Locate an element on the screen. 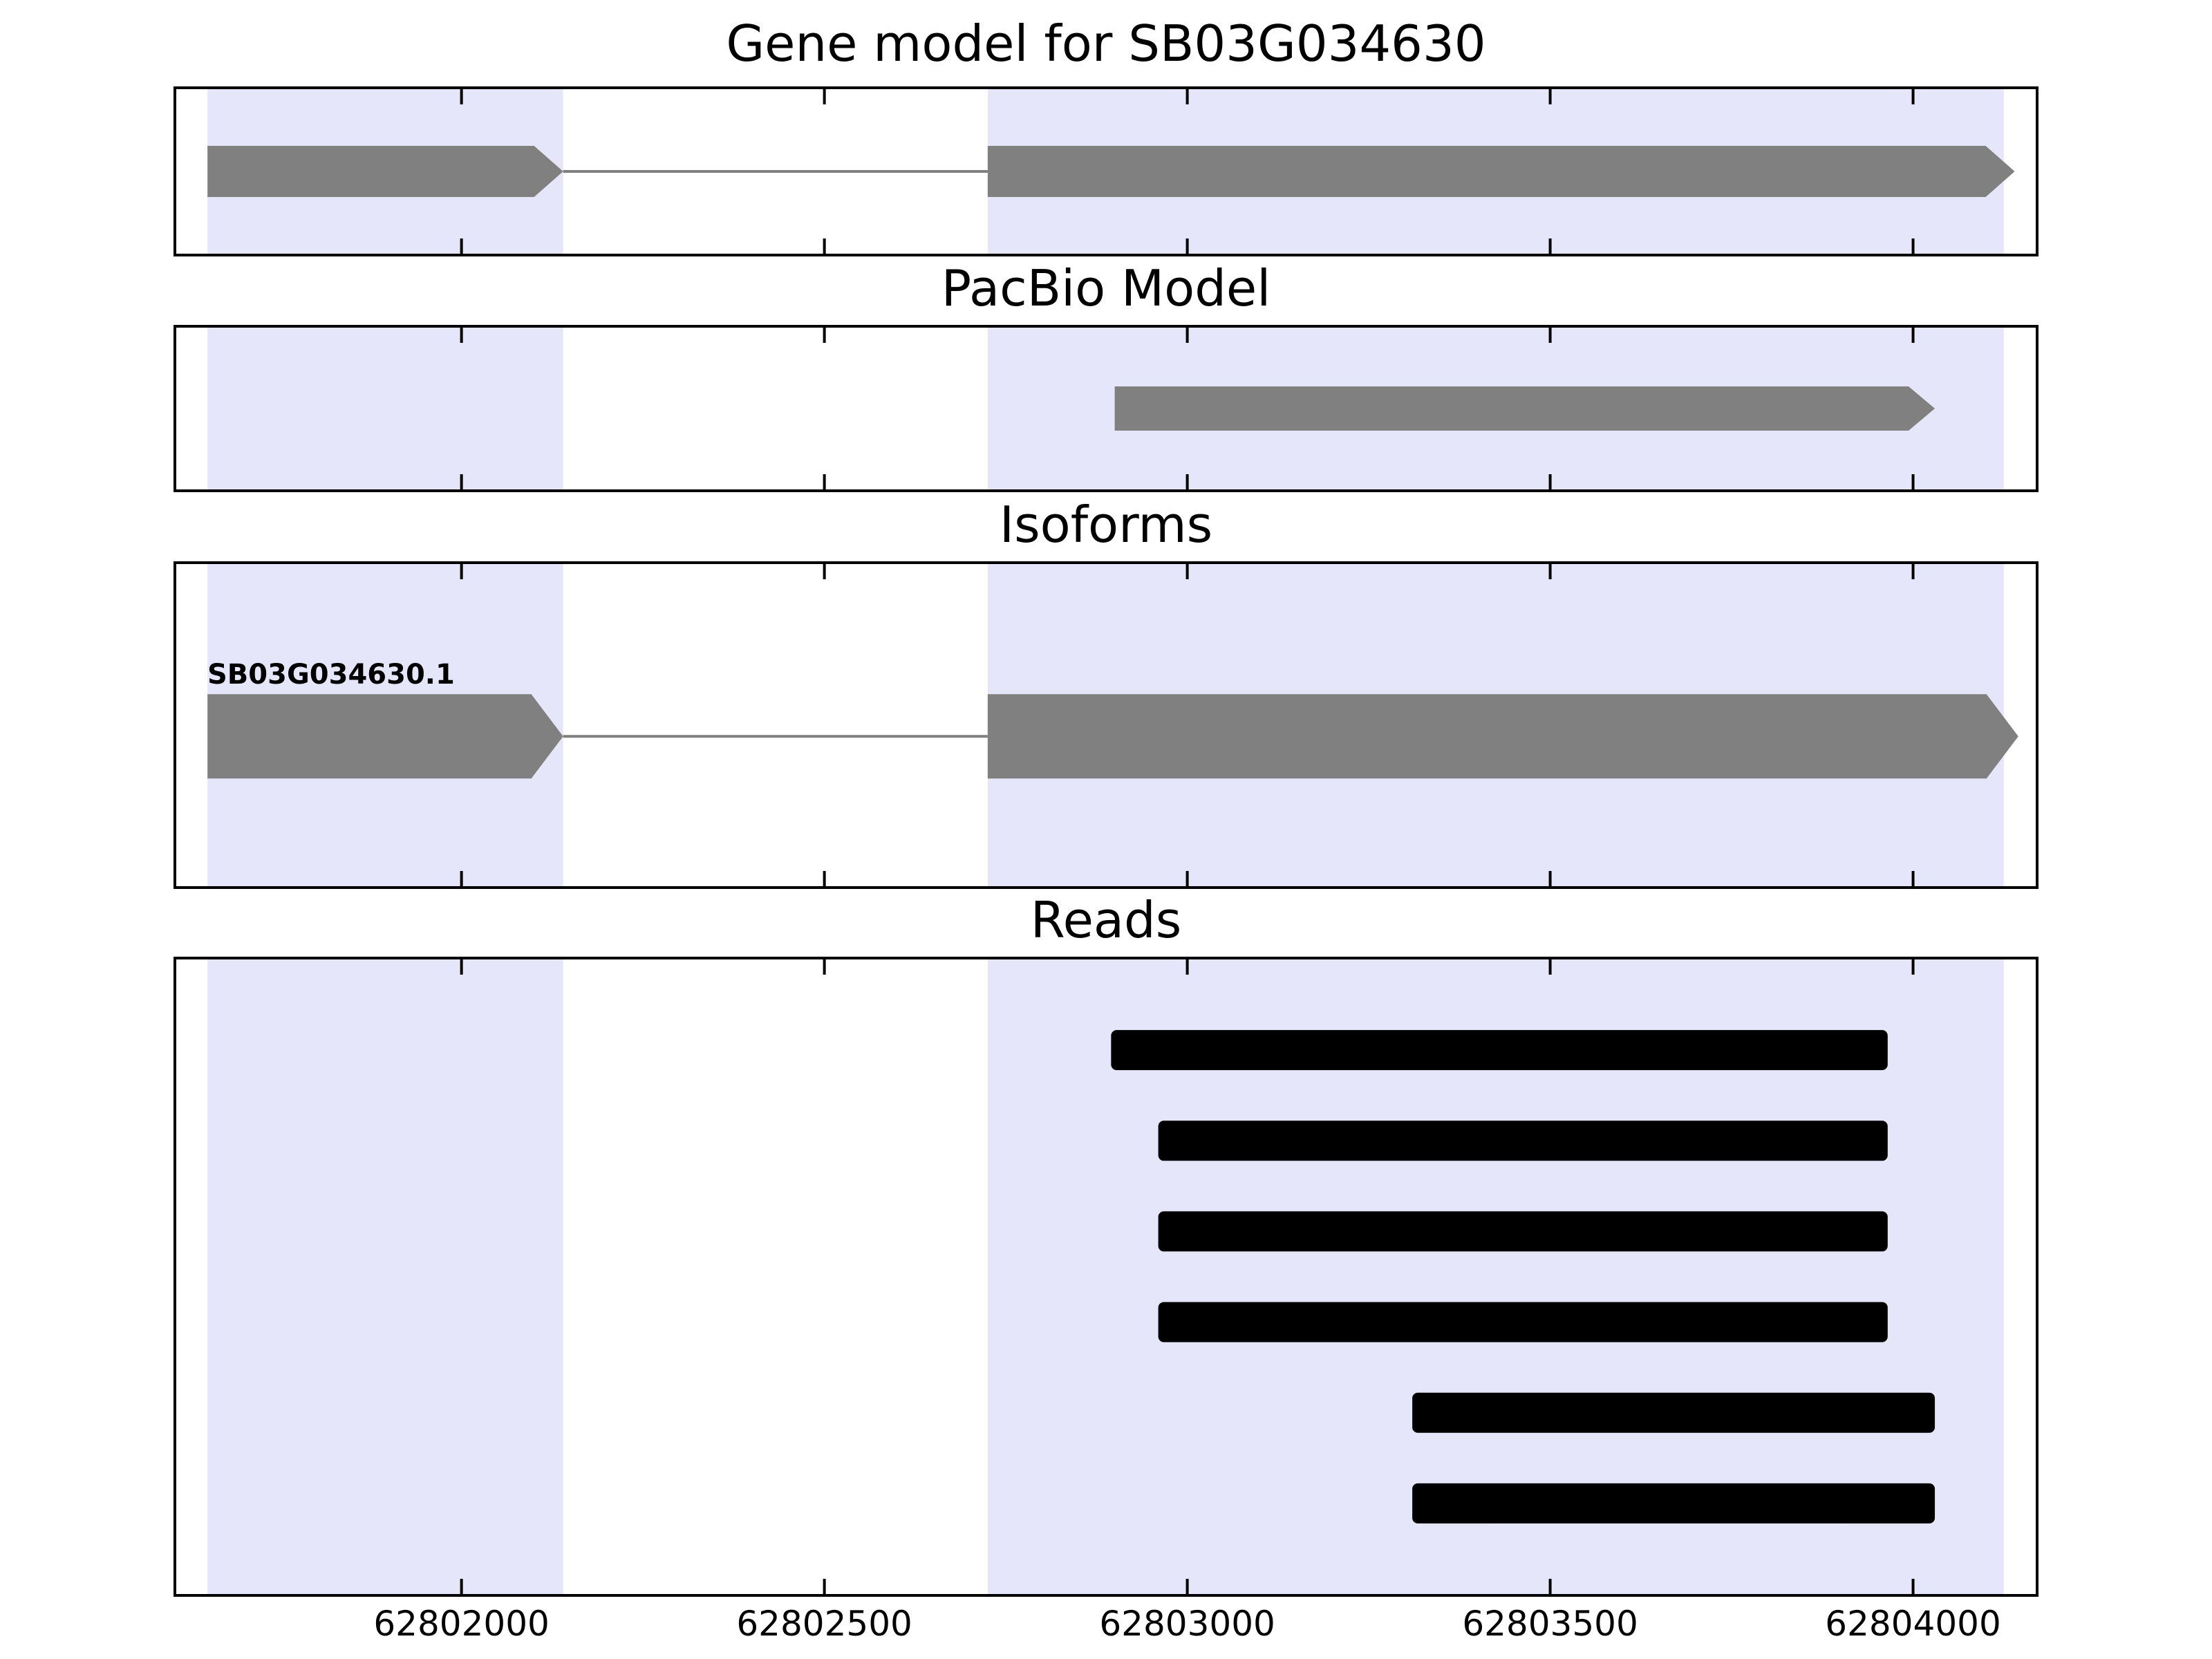  gene-model-panel is located at coordinates (1106, 171).